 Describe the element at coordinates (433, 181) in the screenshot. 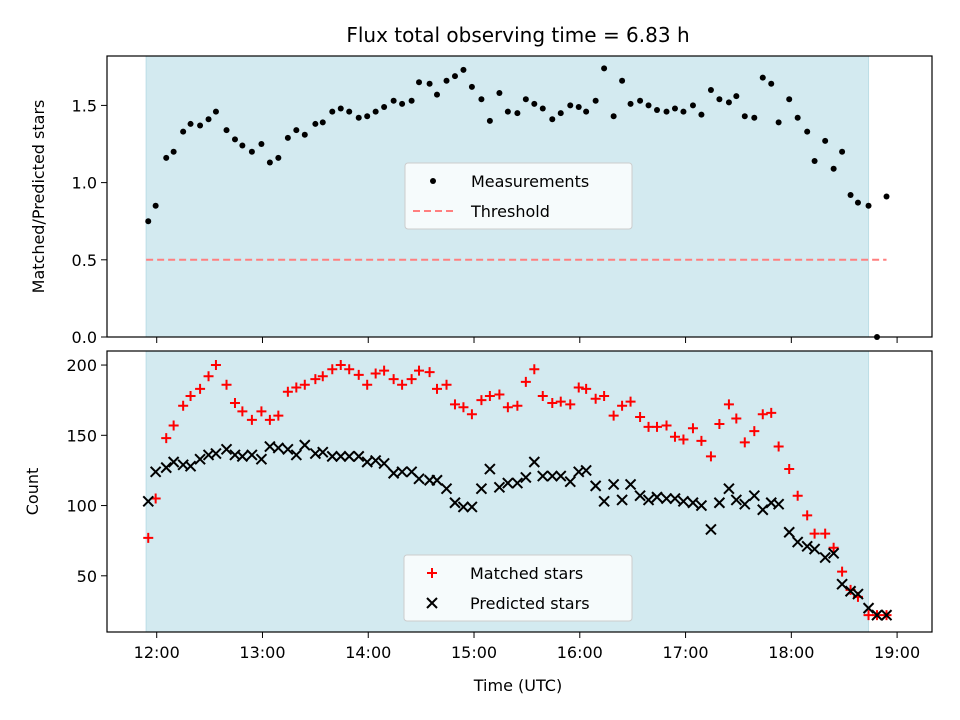

I see `legend-measurement-marker` at that location.